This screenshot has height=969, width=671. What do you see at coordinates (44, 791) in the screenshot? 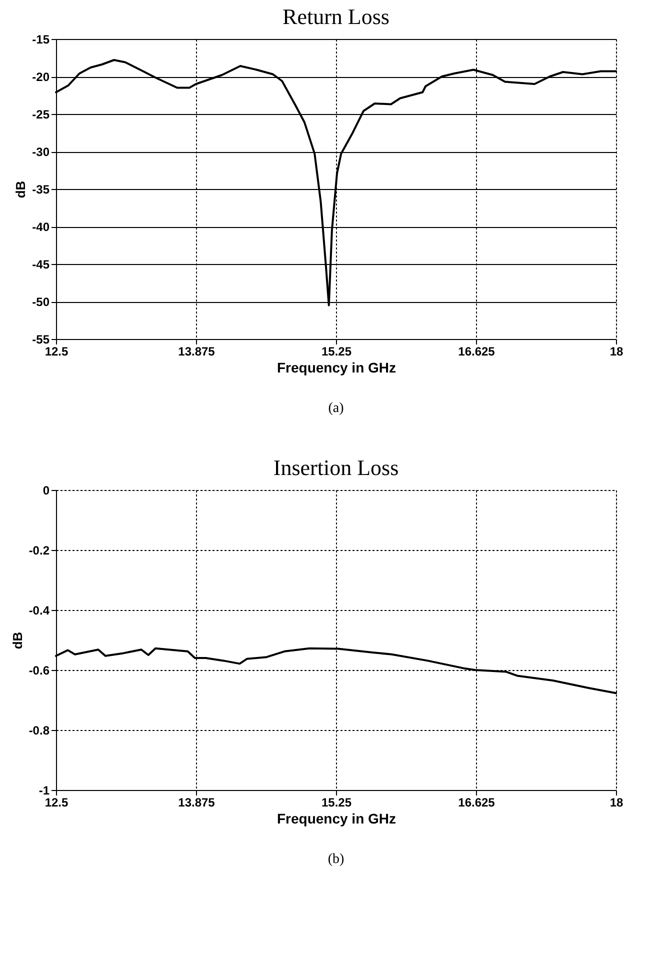
I see `y-tick-label: -1` at bounding box center [44, 791].